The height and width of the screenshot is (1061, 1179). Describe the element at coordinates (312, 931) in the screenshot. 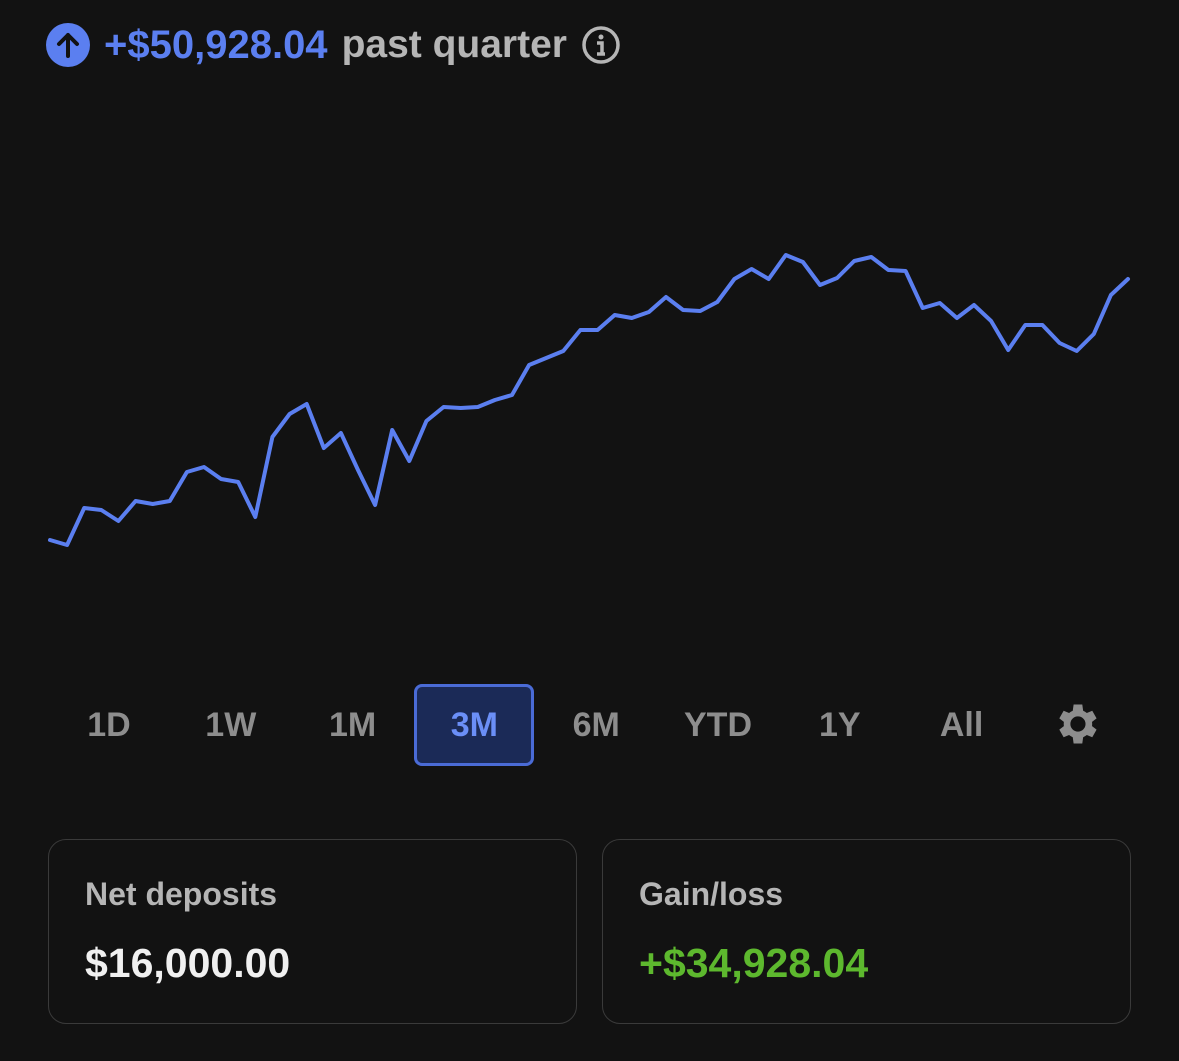

I see `summary-card: Net deposits $16,000.00` at that location.